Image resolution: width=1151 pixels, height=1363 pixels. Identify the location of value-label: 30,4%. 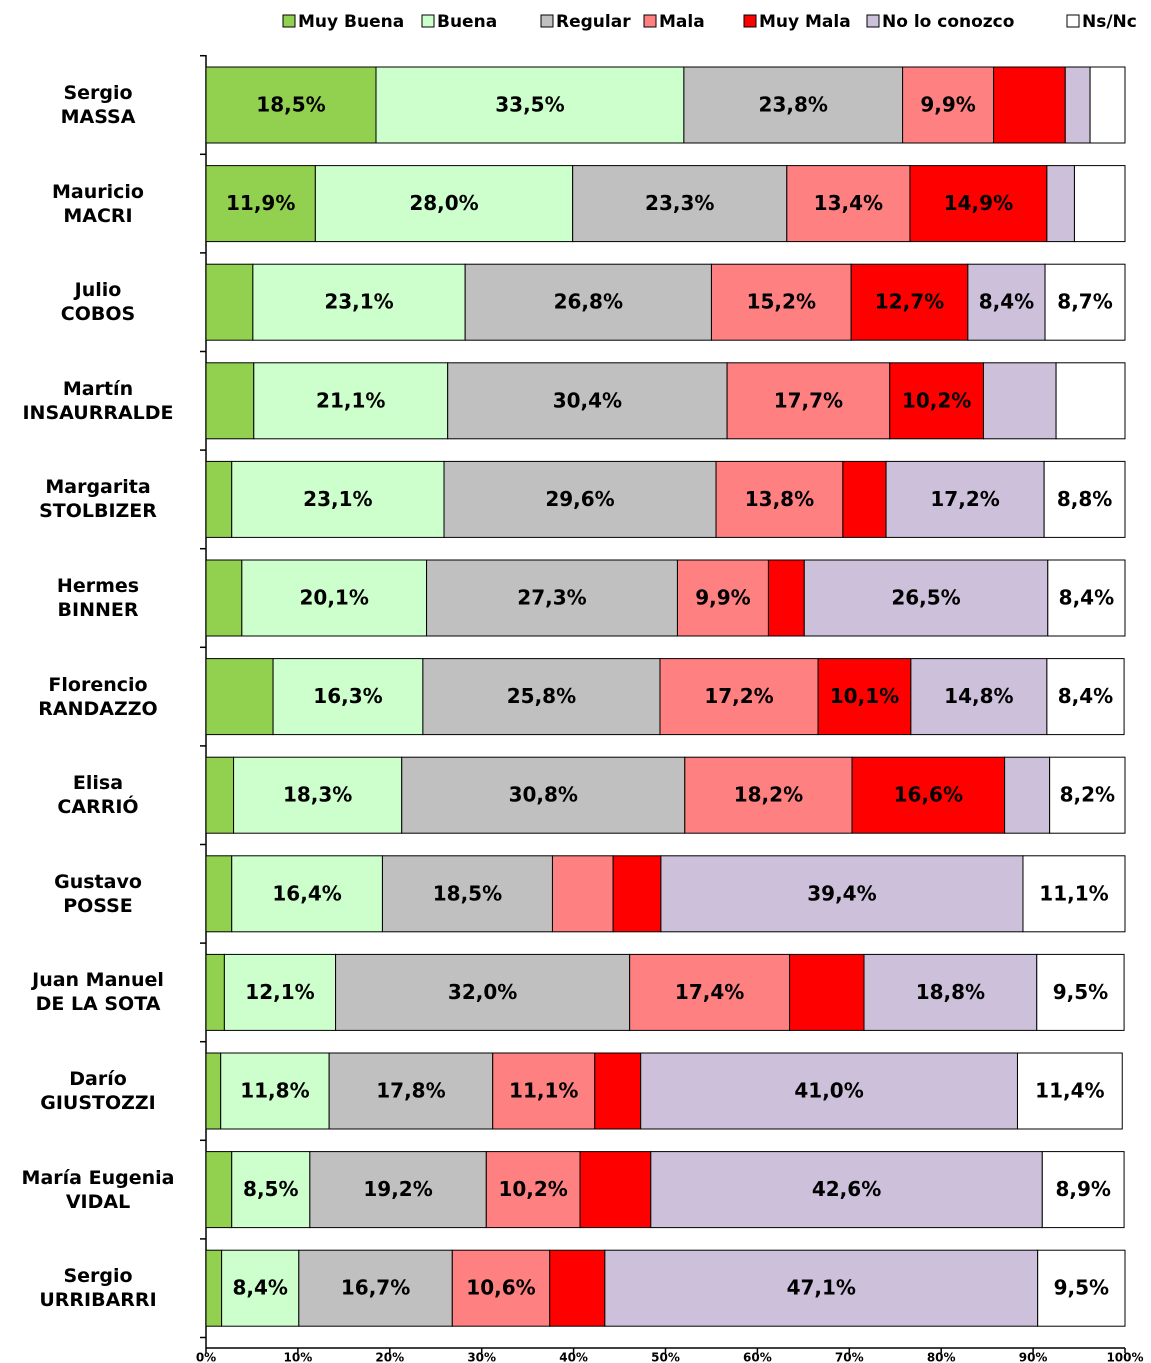
(587, 400).